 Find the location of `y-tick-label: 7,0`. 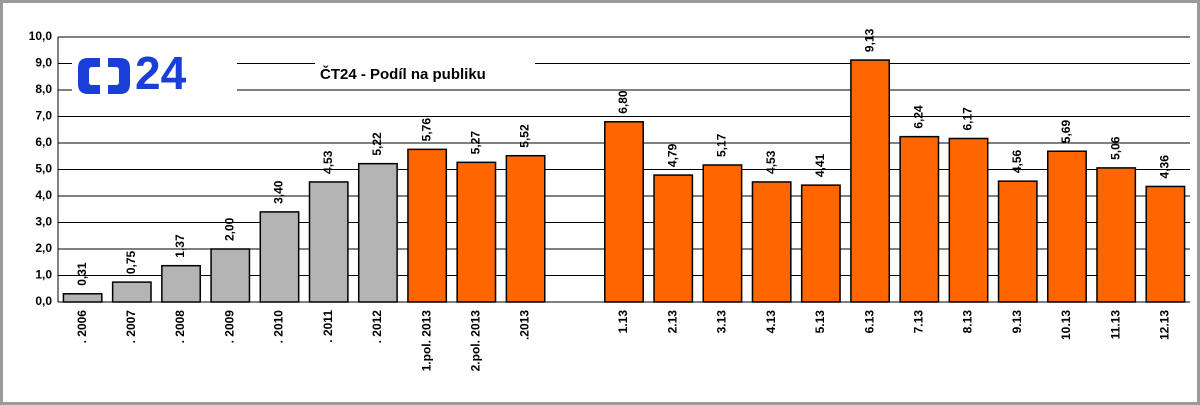

y-tick-label: 7,0 is located at coordinates (43, 116).